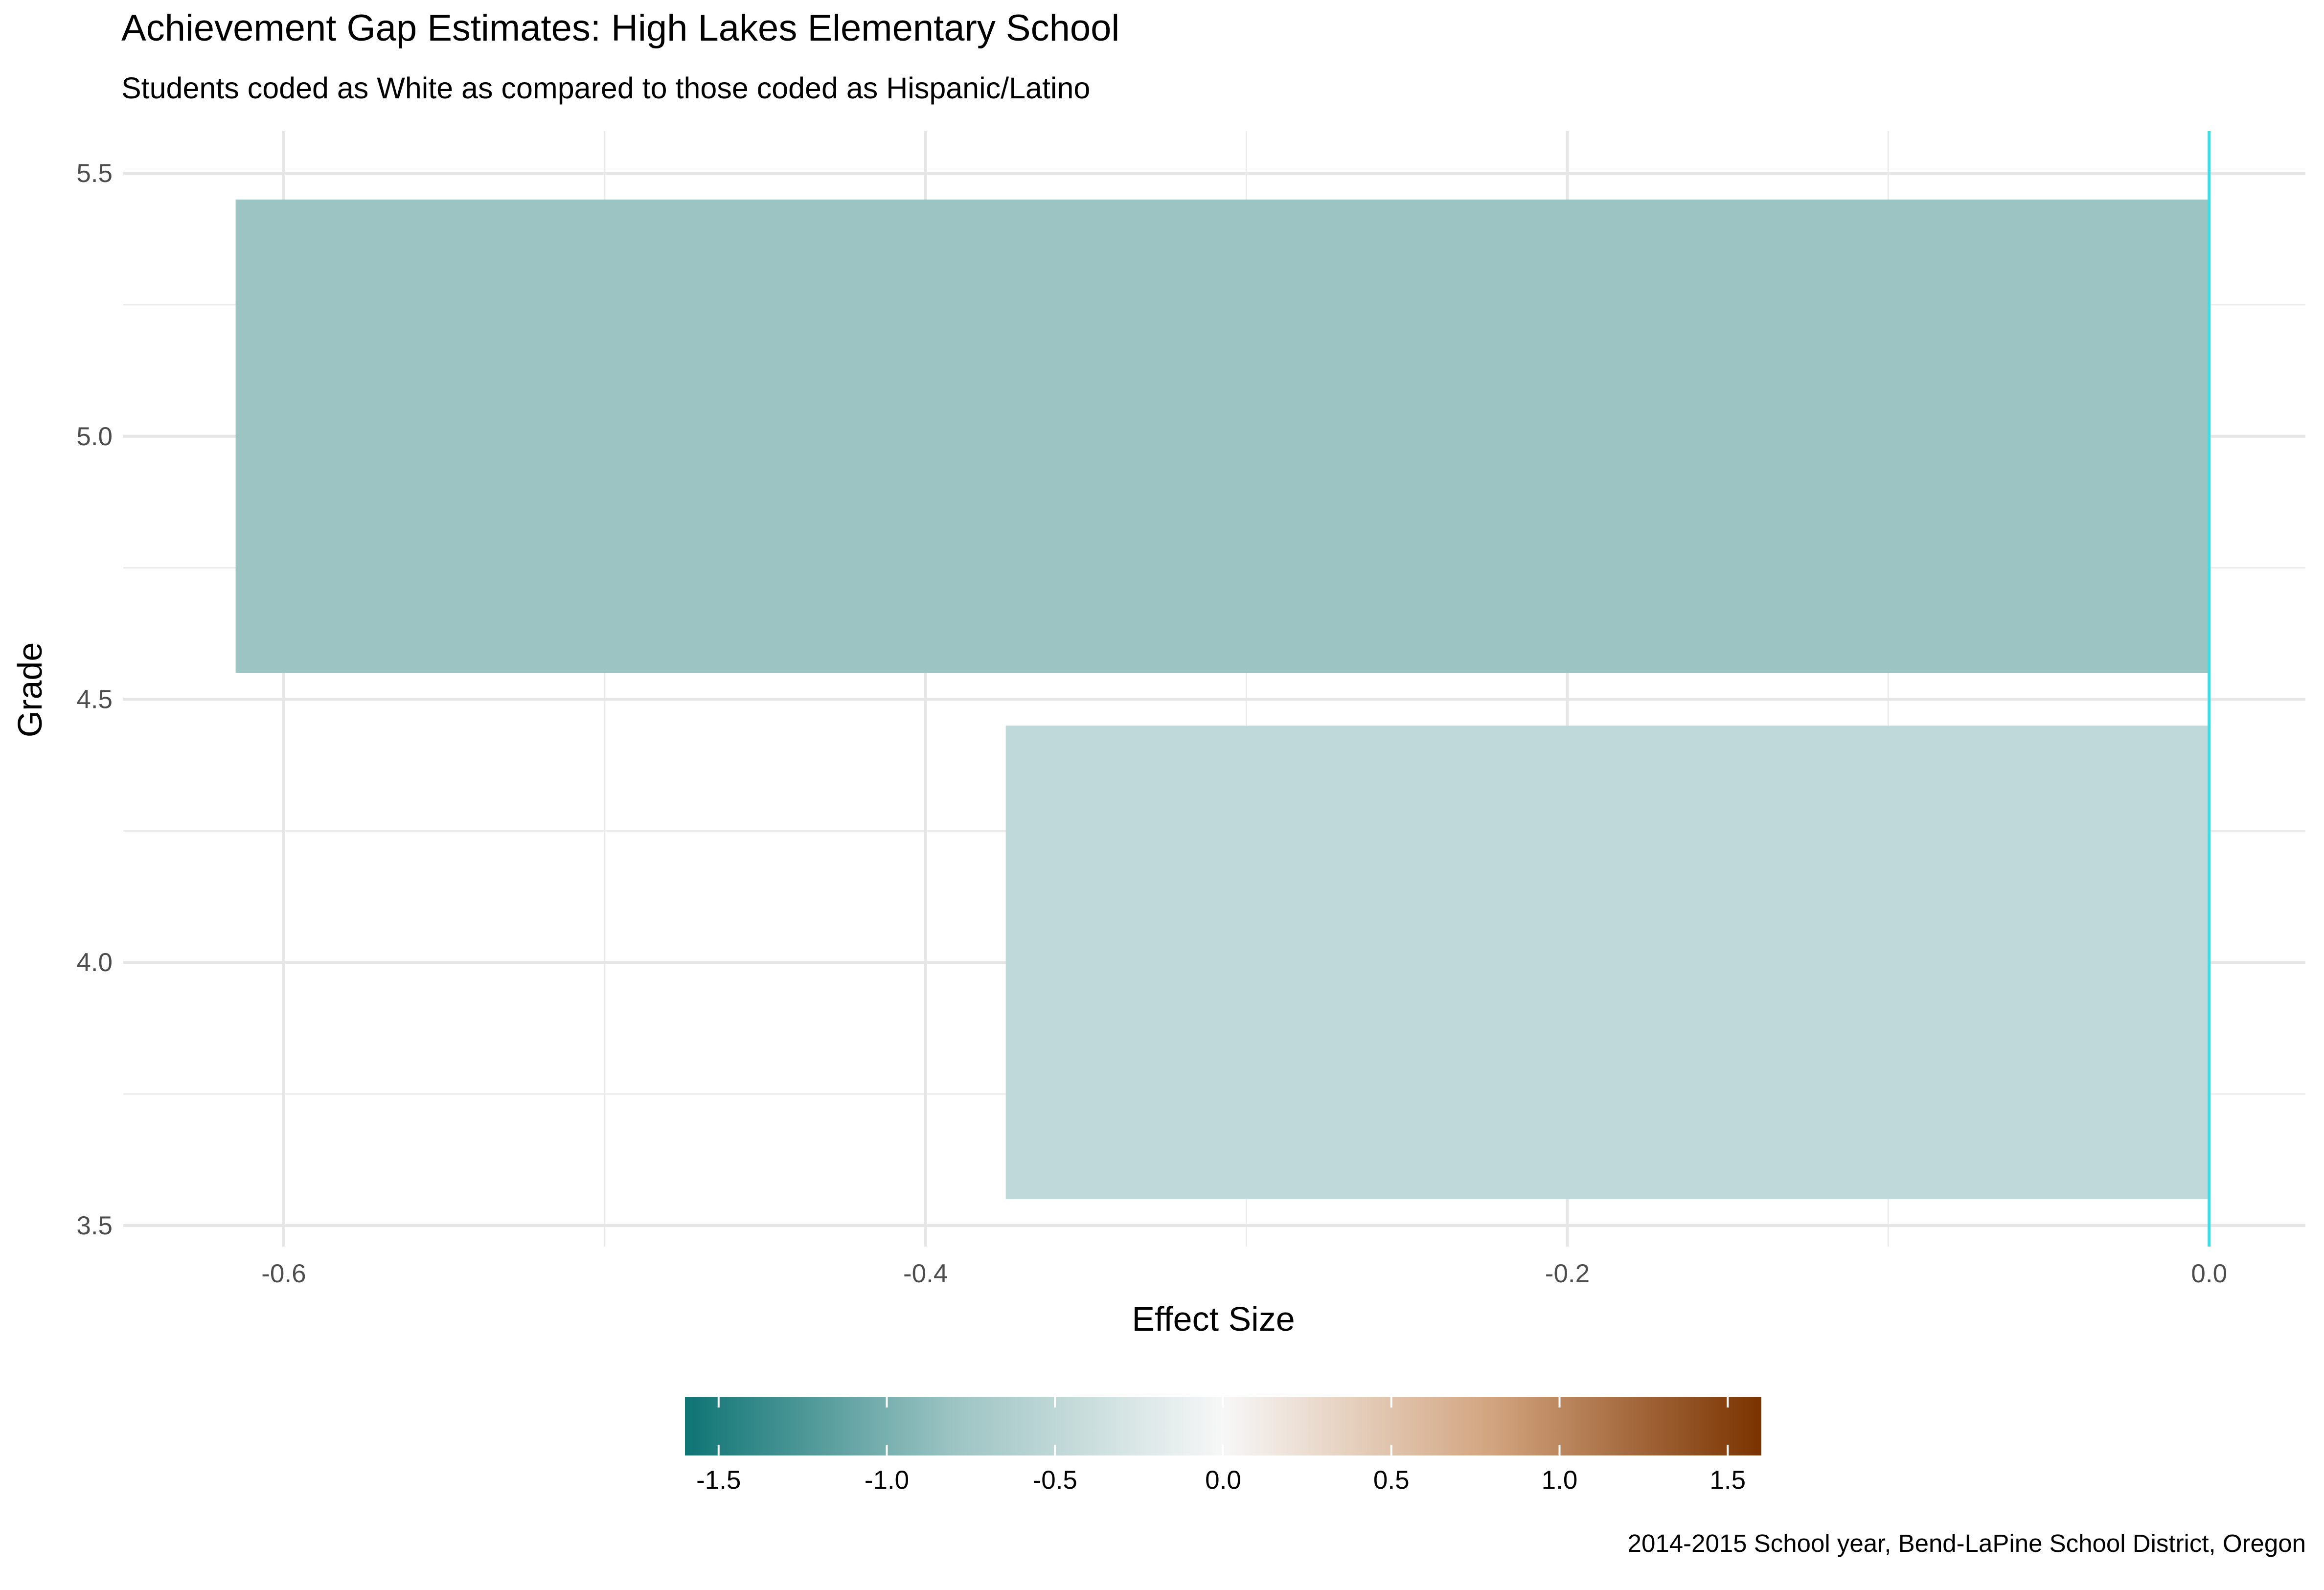 Image resolution: width=2324 pixels, height=1590 pixels. What do you see at coordinates (926, 1274) in the screenshot?
I see `x-tick-label: -0.4` at bounding box center [926, 1274].